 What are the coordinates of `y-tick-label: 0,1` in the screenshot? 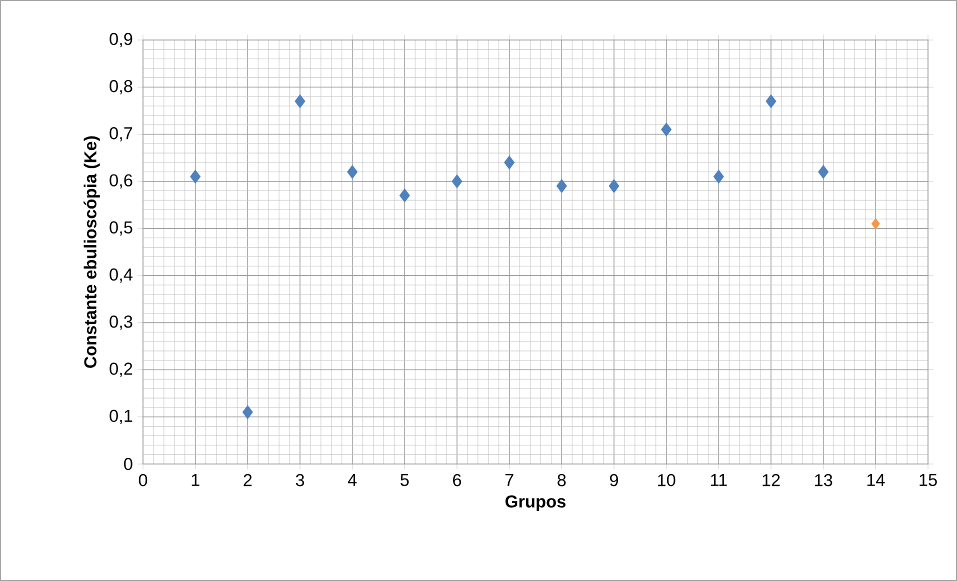 It's located at (121, 417).